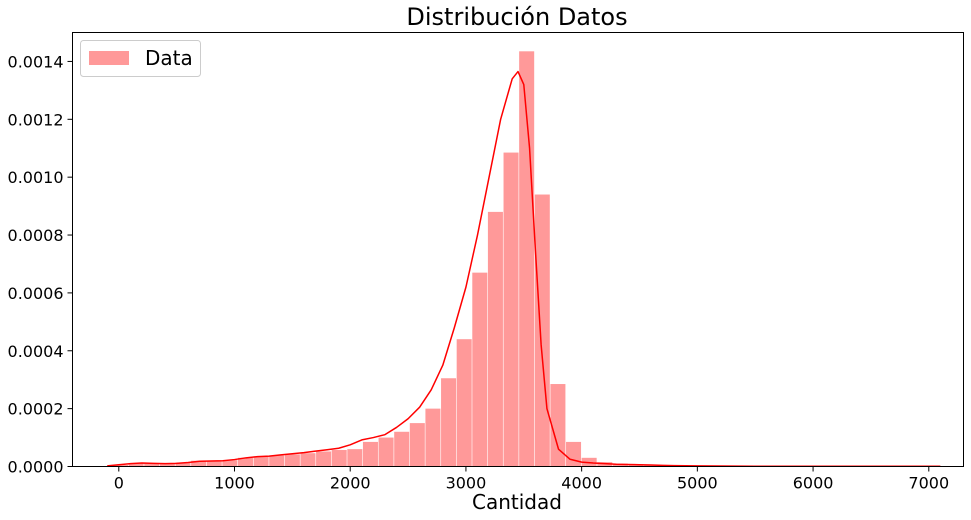 This screenshot has width=971, height=520. Describe the element at coordinates (531, 479) in the screenshot. I see `x-axis: 0 1000 2000 3000 4000 5000 6000 7000` at that location.